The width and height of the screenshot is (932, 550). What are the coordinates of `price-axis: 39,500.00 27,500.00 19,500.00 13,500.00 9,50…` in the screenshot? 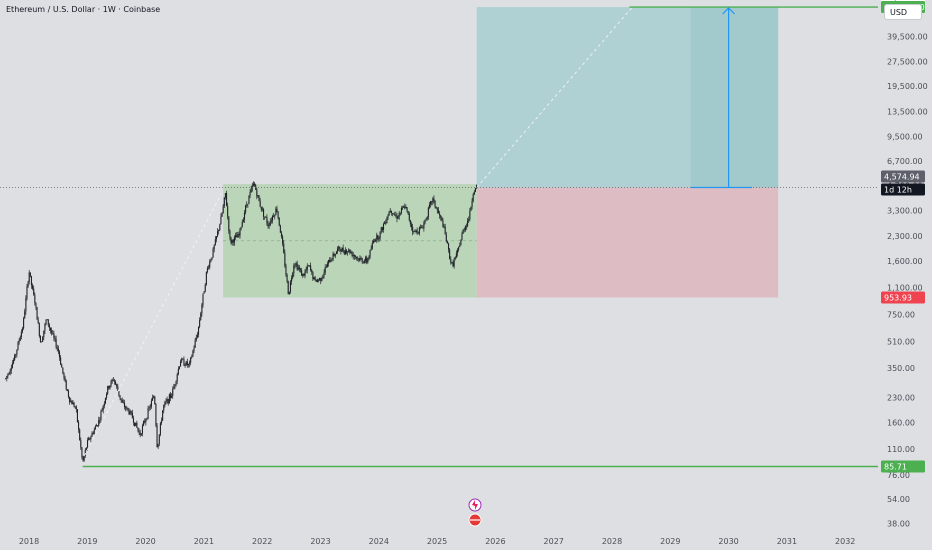 It's located at (907, 280).